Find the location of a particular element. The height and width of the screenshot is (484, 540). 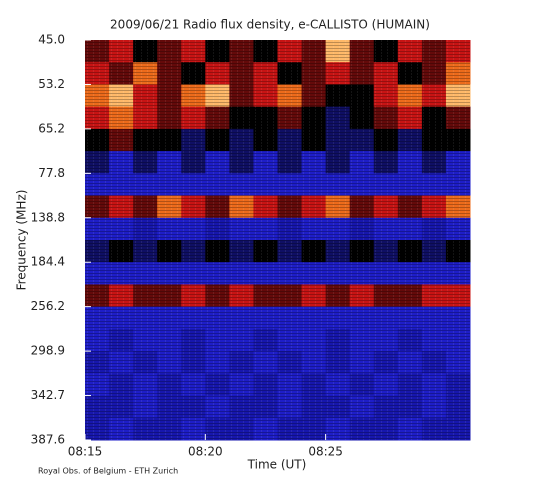

y-tick-label: 138.8 is located at coordinates (48, 217).